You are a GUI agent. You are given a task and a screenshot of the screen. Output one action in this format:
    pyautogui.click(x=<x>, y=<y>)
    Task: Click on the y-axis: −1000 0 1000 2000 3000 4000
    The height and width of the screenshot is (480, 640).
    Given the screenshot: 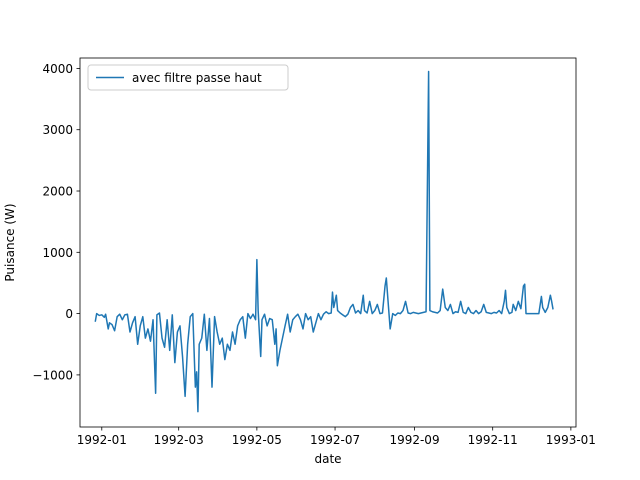 What is the action you would take?
    pyautogui.click(x=56, y=222)
    